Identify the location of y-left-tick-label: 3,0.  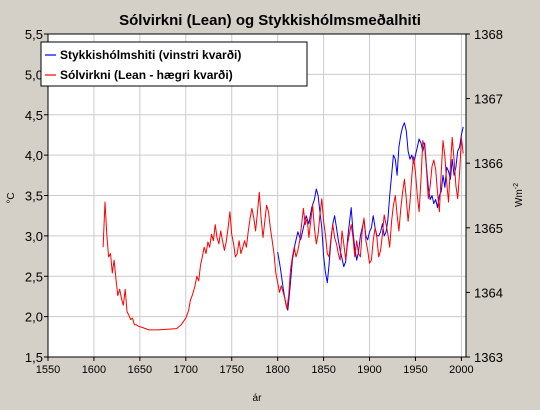
(34, 236).